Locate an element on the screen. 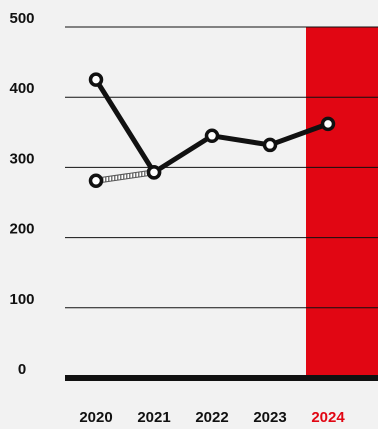 The height and width of the screenshot is (429, 378). y-tick-label-100: 100 is located at coordinates (21, 299).